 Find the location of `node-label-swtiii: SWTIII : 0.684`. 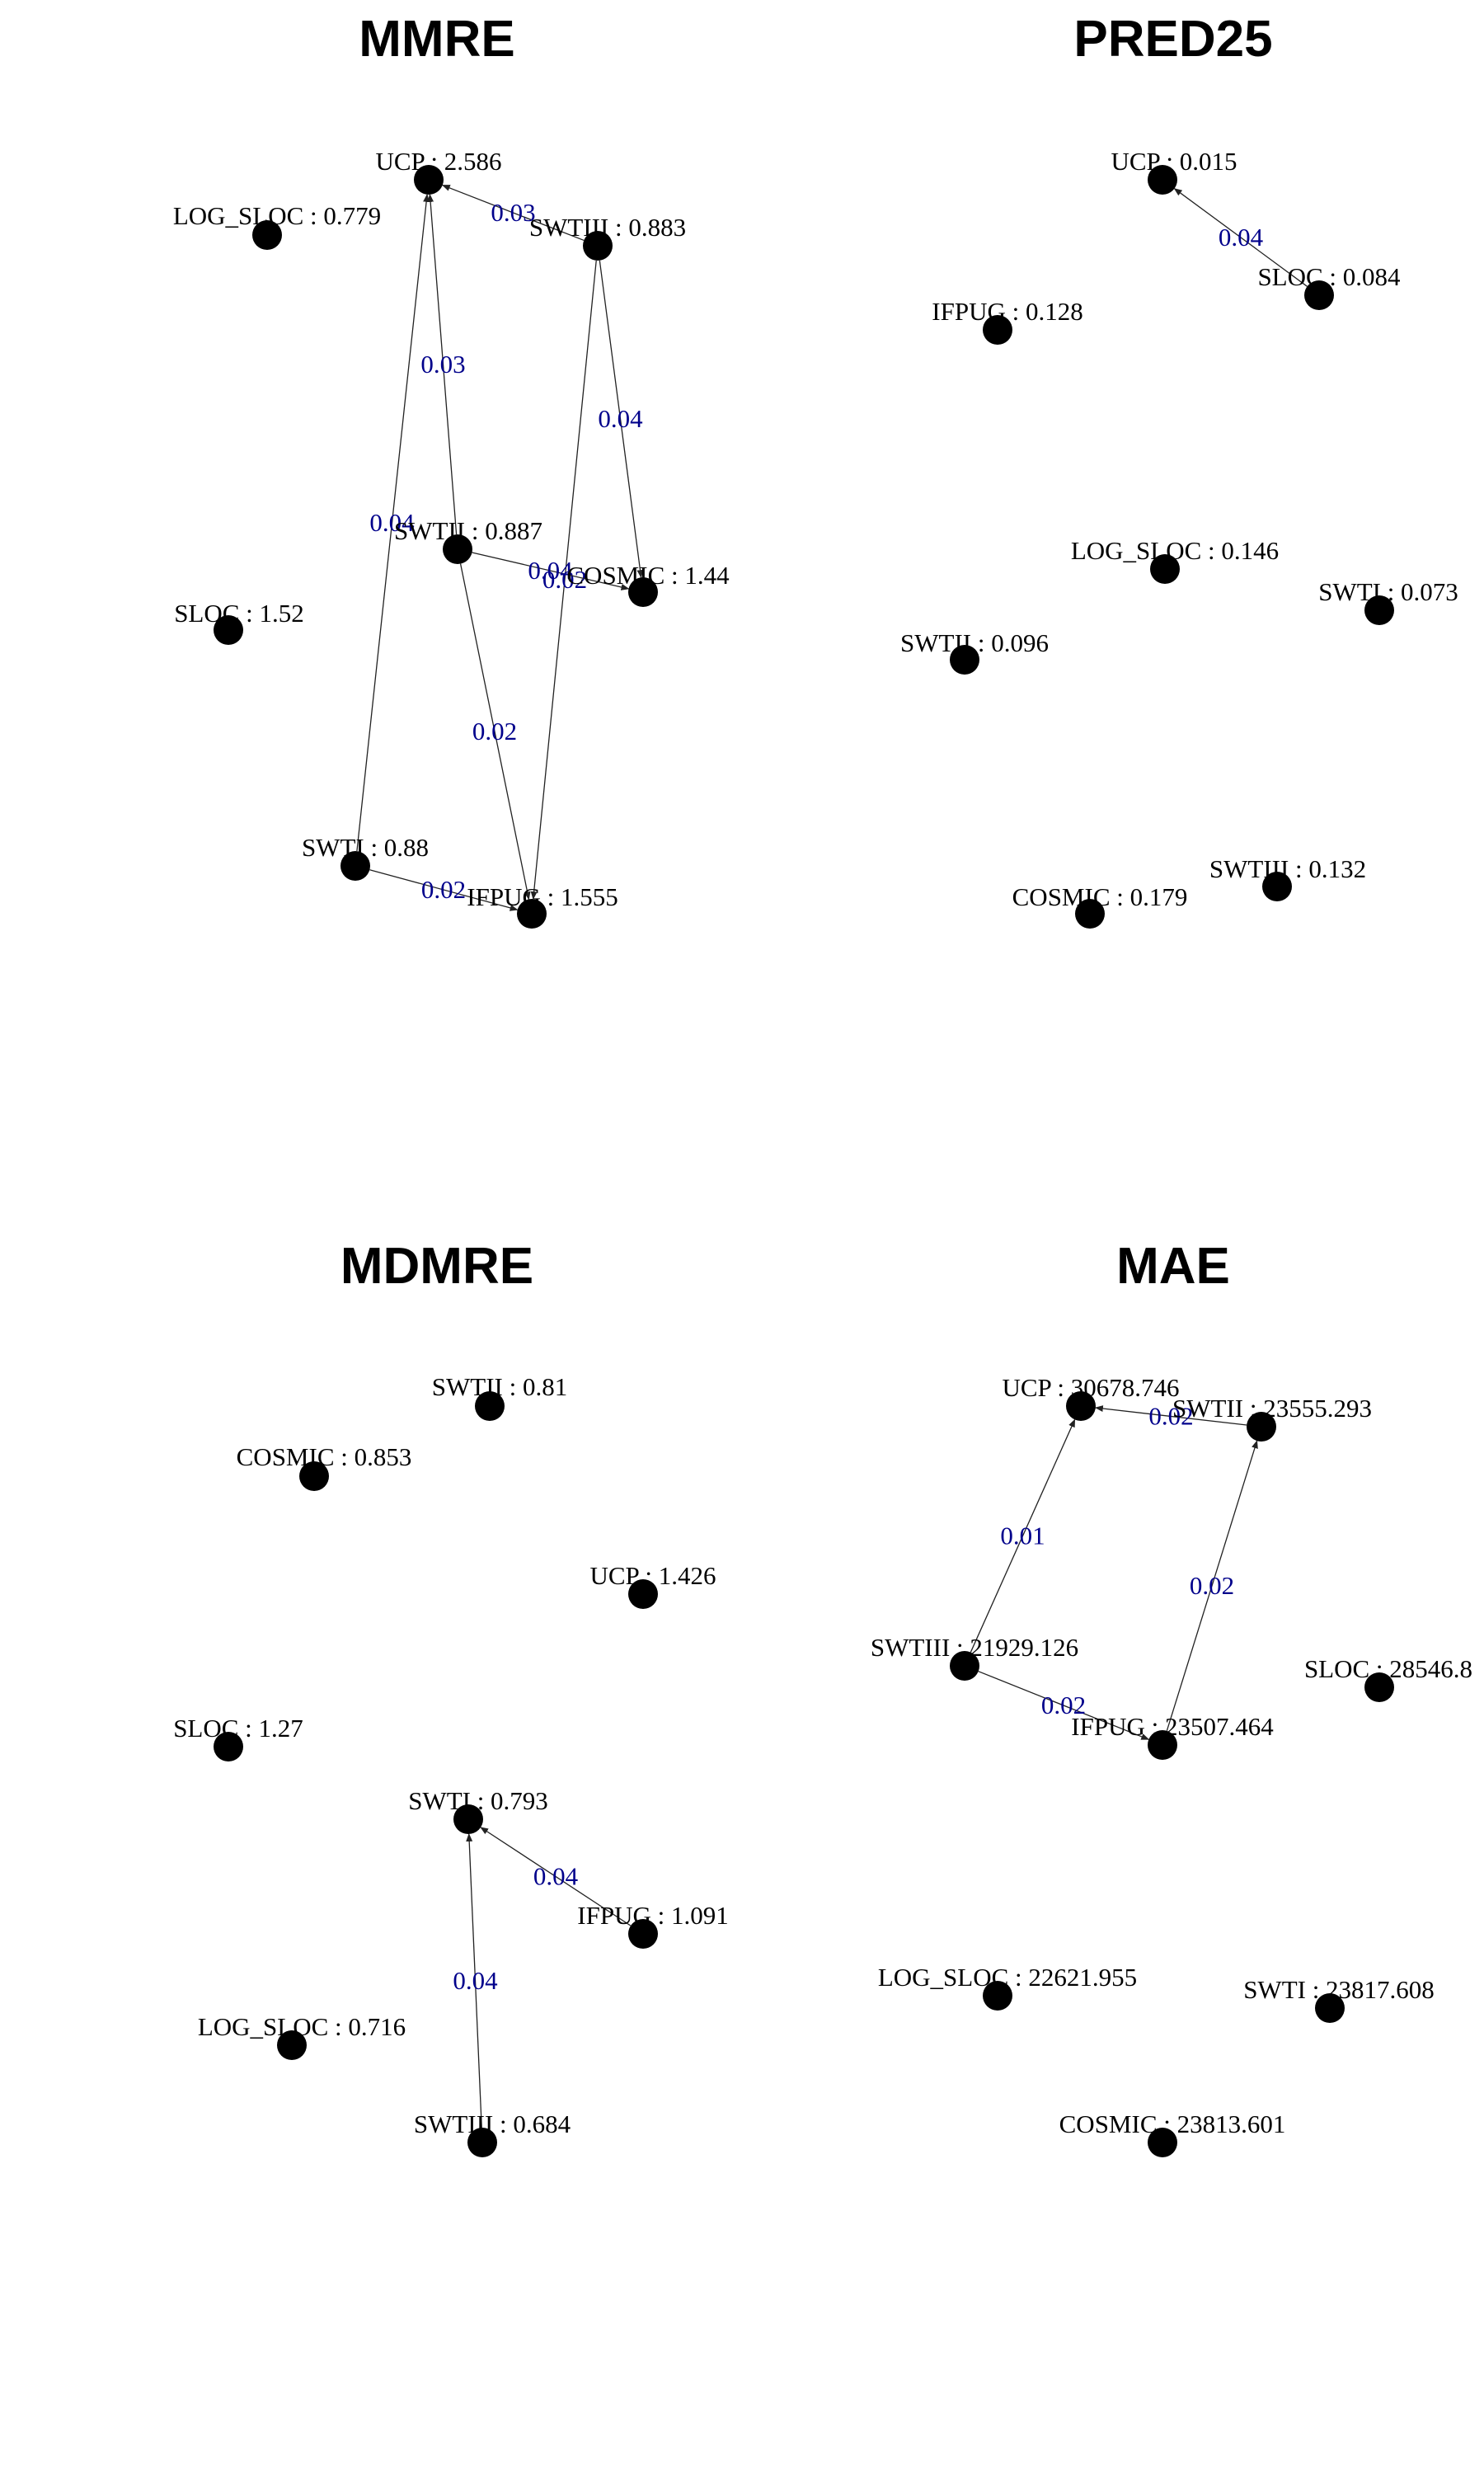

node-label-swtiii: SWTIII : 0.684 is located at coordinates (492, 2123).